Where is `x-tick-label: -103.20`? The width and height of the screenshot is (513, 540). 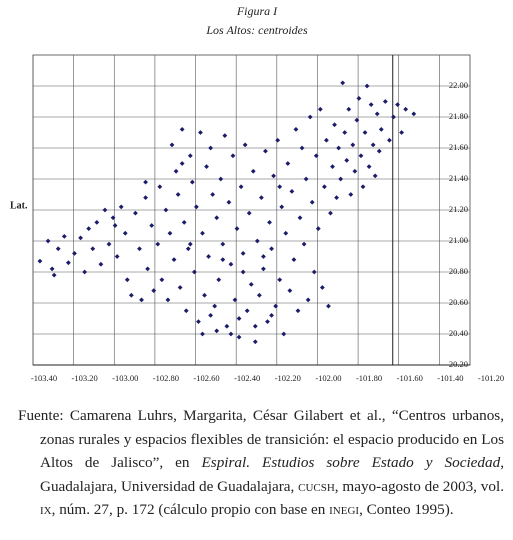
x-tick-label: -103.20 is located at coordinates (85, 378).